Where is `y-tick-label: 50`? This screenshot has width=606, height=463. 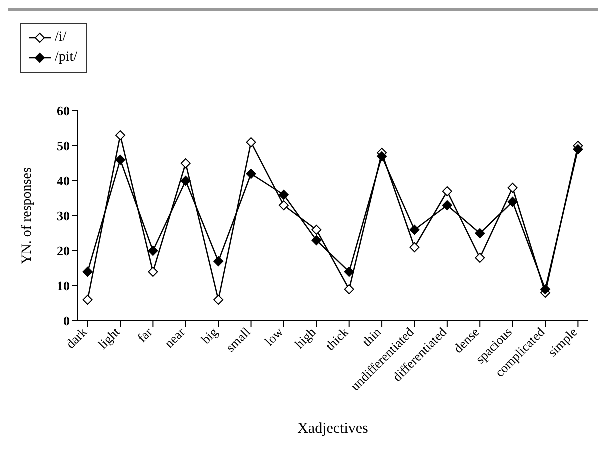 y-tick-label: 50 is located at coordinates (63, 146).